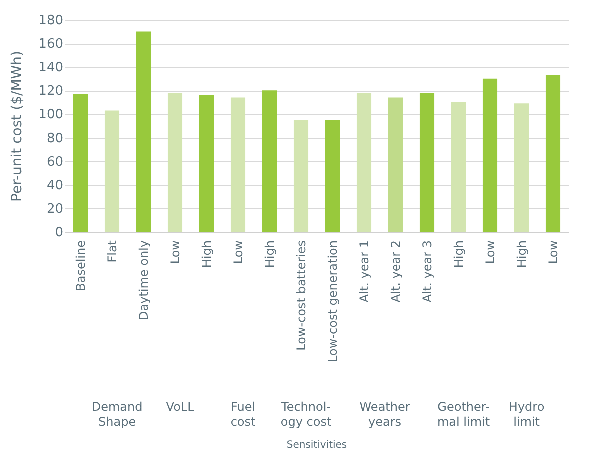 Image resolution: width=597 pixels, height=456 pixels. I want to click on text: Technol- ogy cost, so click(306, 414).